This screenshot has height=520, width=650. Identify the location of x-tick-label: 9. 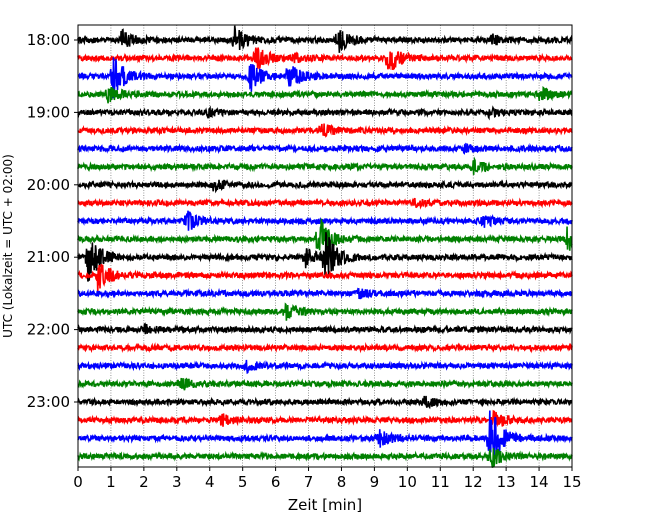
(375, 482).